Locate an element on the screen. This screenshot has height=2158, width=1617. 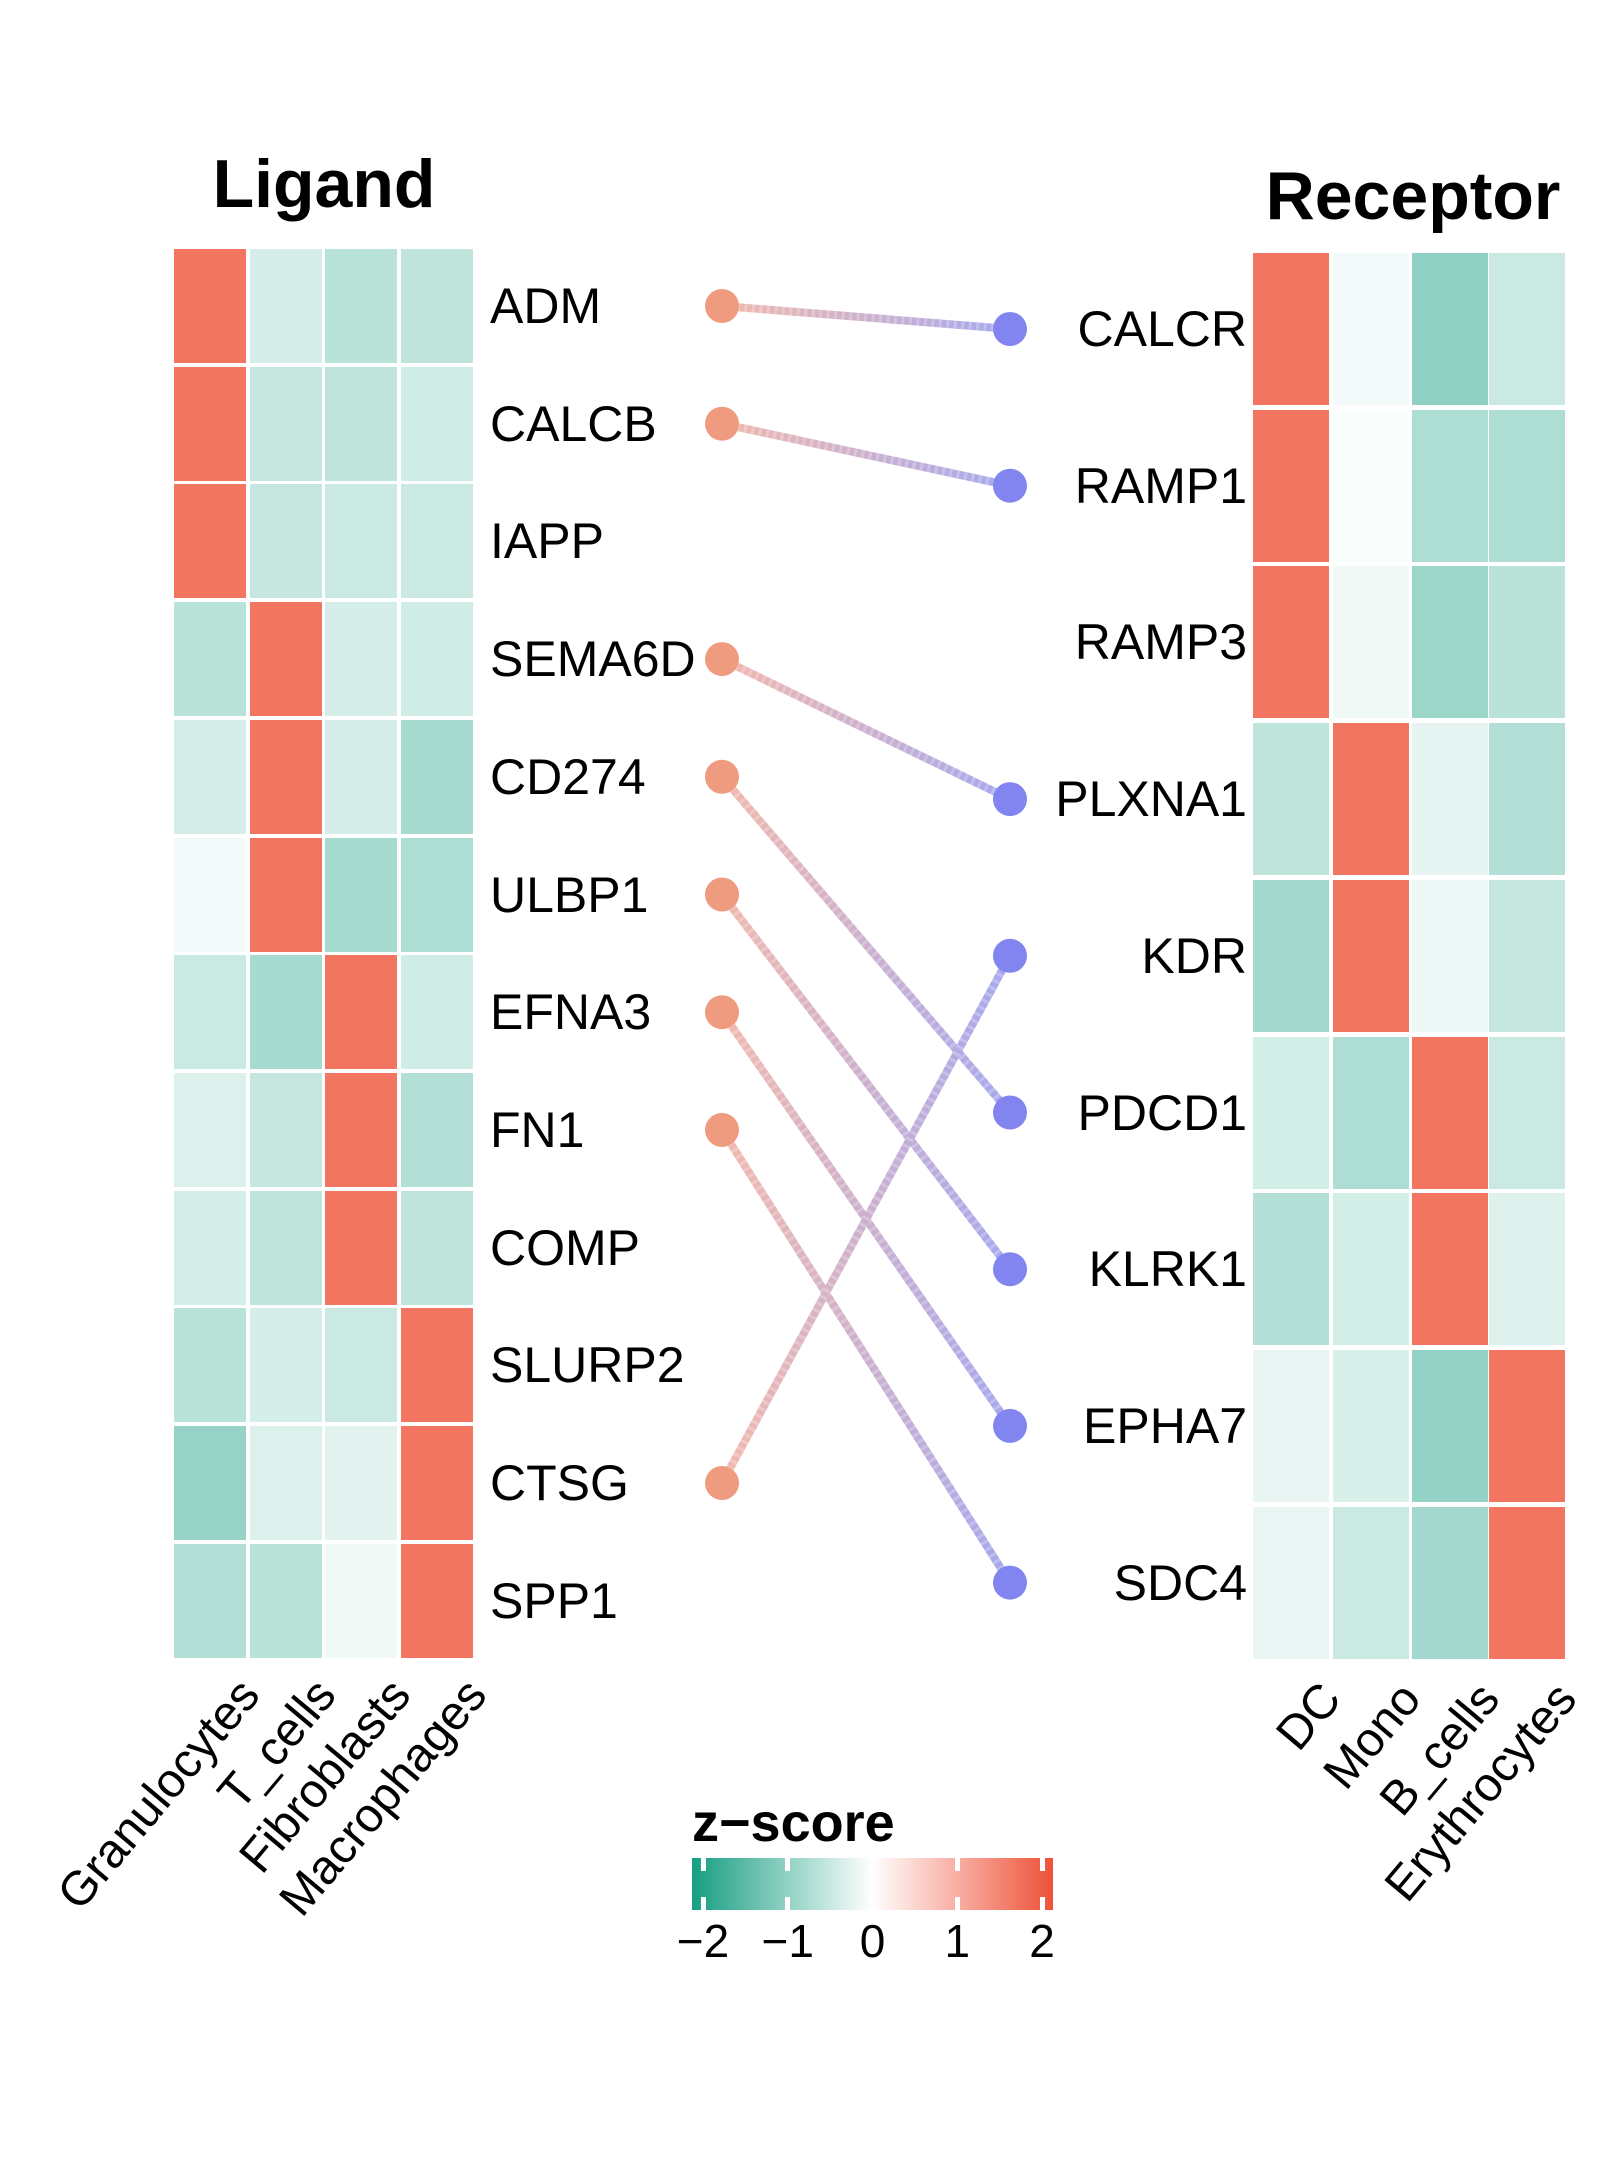
heatmap-cell-CD274-Granulocytes is located at coordinates (210, 776).